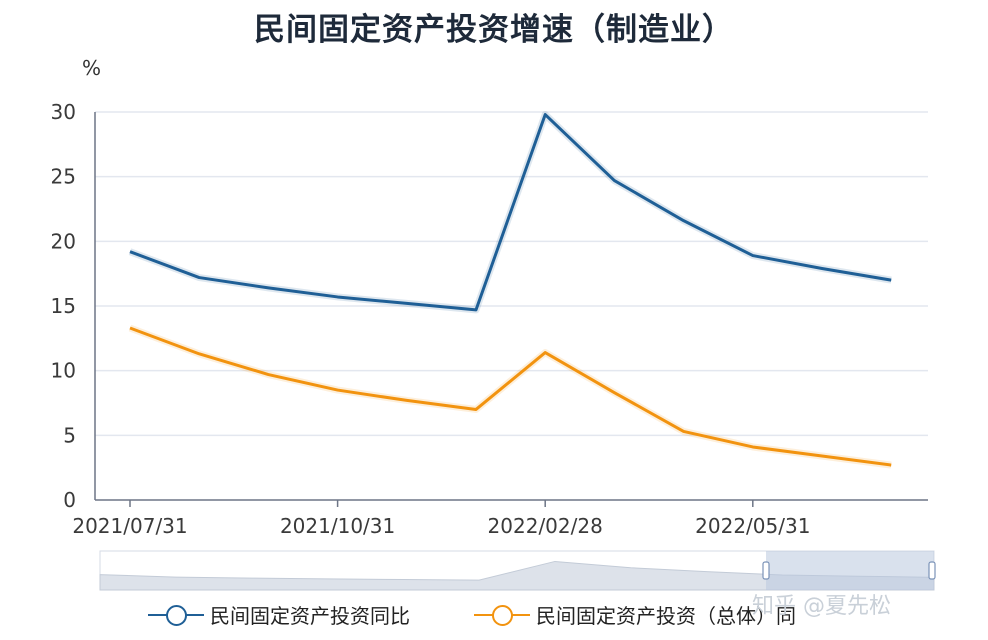  I want to click on y-tick-label: 10, so click(63, 371).